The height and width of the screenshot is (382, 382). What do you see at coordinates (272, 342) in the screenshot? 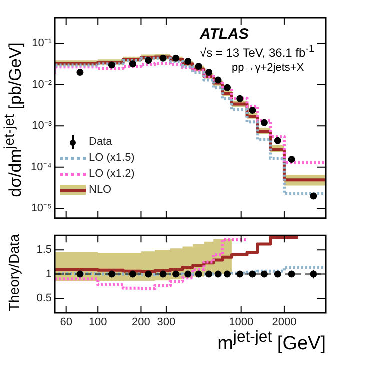
I see `x-axis-title: m$^{jet-jet}$ [GeV]` at bounding box center [272, 342].